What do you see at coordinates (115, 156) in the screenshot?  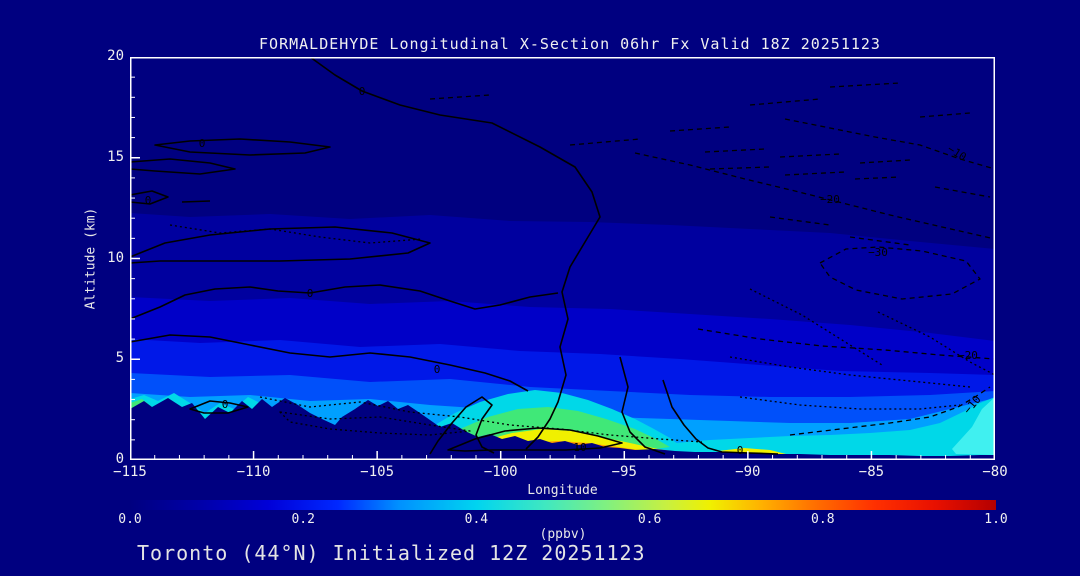 I see `y-tick-label: 15` at bounding box center [115, 156].